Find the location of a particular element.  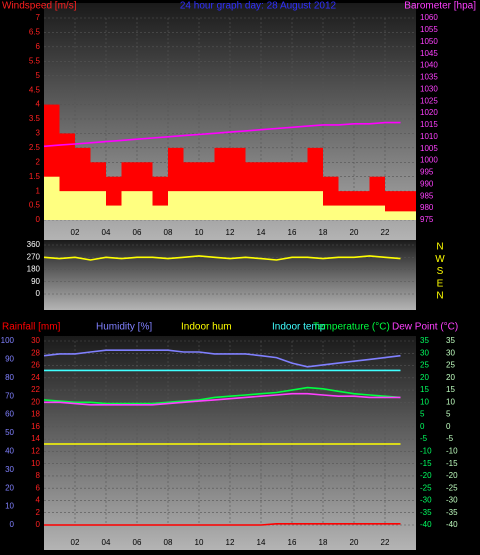

tick-label: 1 is located at coordinates (38, 190).